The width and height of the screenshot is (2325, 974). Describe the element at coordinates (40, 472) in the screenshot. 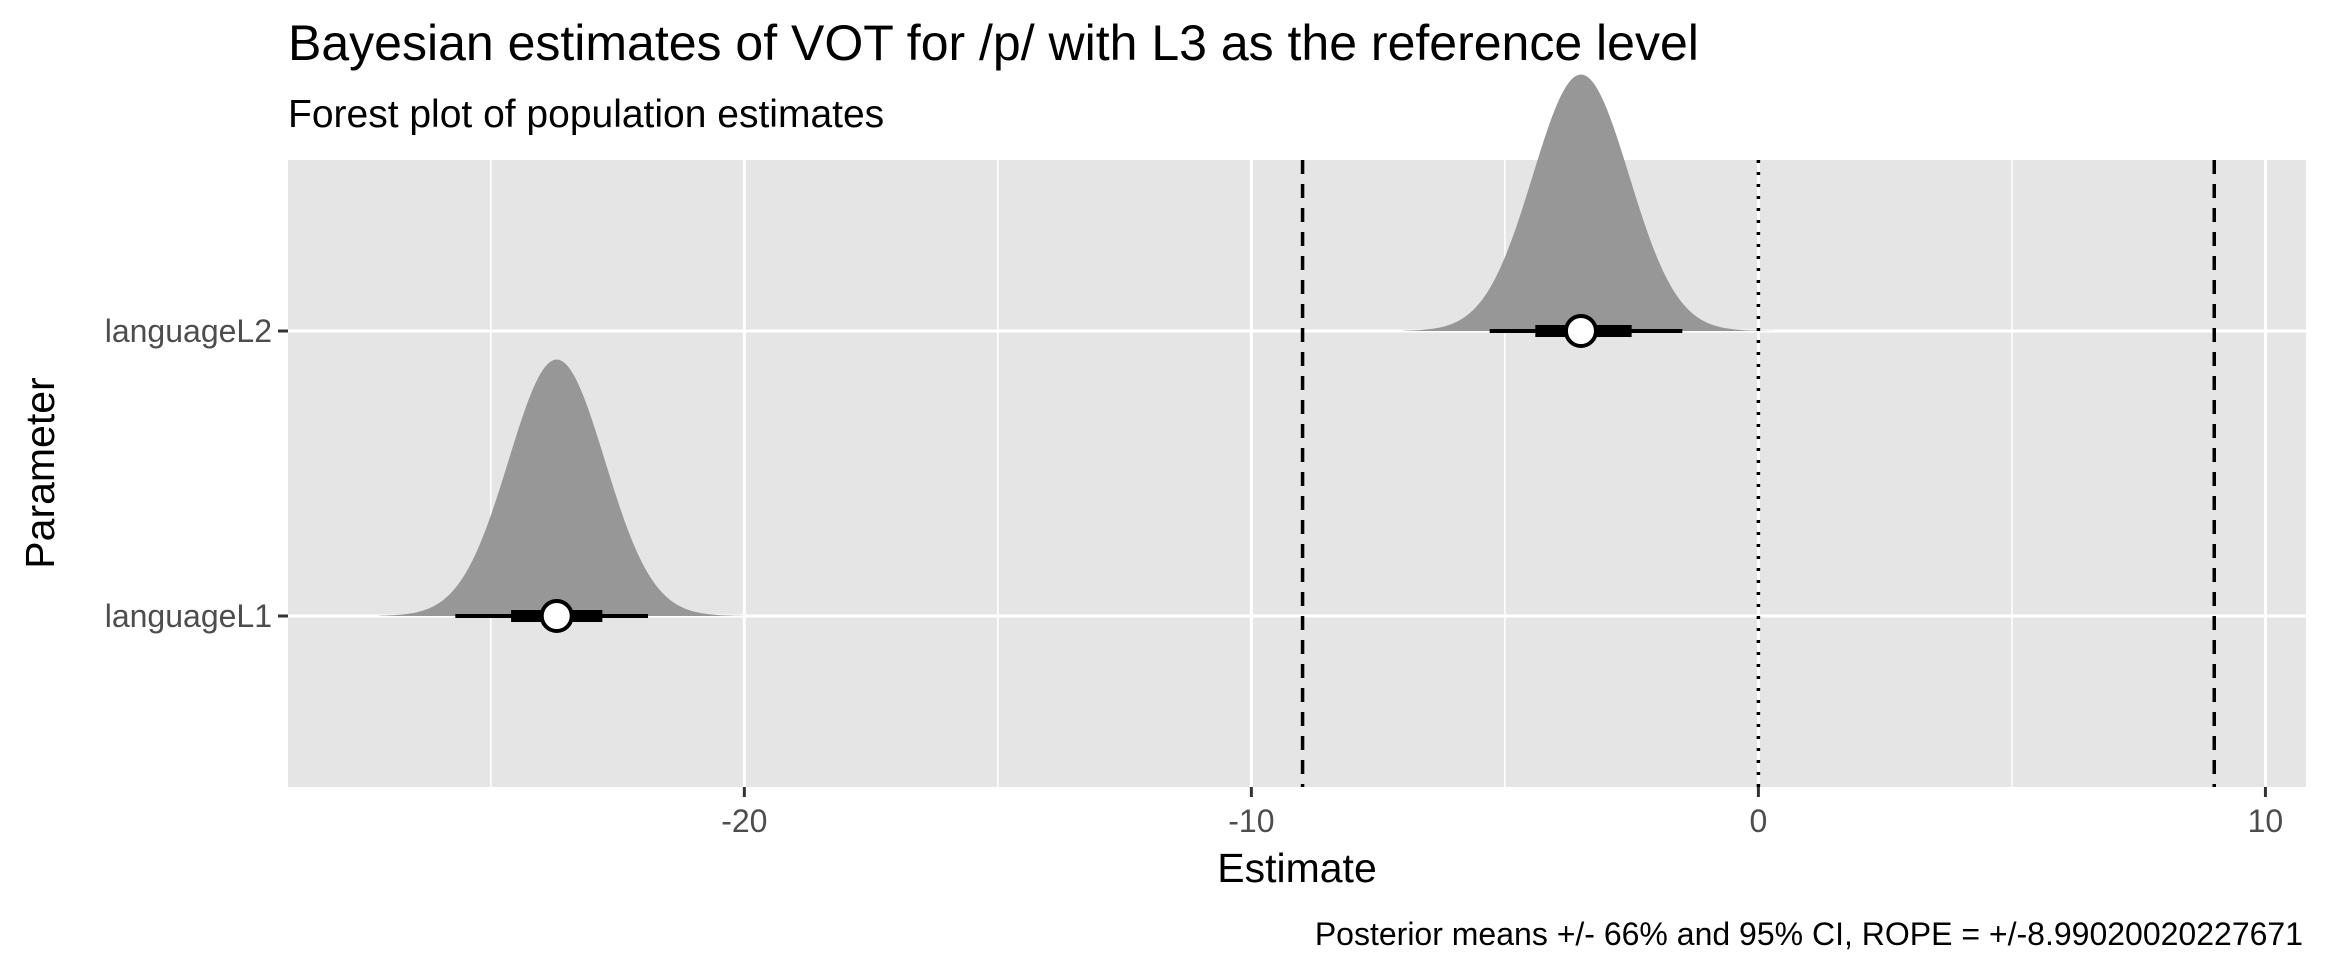

I see `y-axis-title: Parameter` at that location.